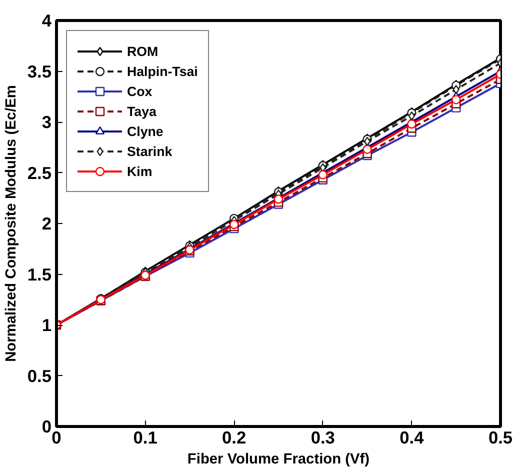 The height and width of the screenshot is (474, 520). I want to click on x-tick-label: 0.3, so click(323, 438).